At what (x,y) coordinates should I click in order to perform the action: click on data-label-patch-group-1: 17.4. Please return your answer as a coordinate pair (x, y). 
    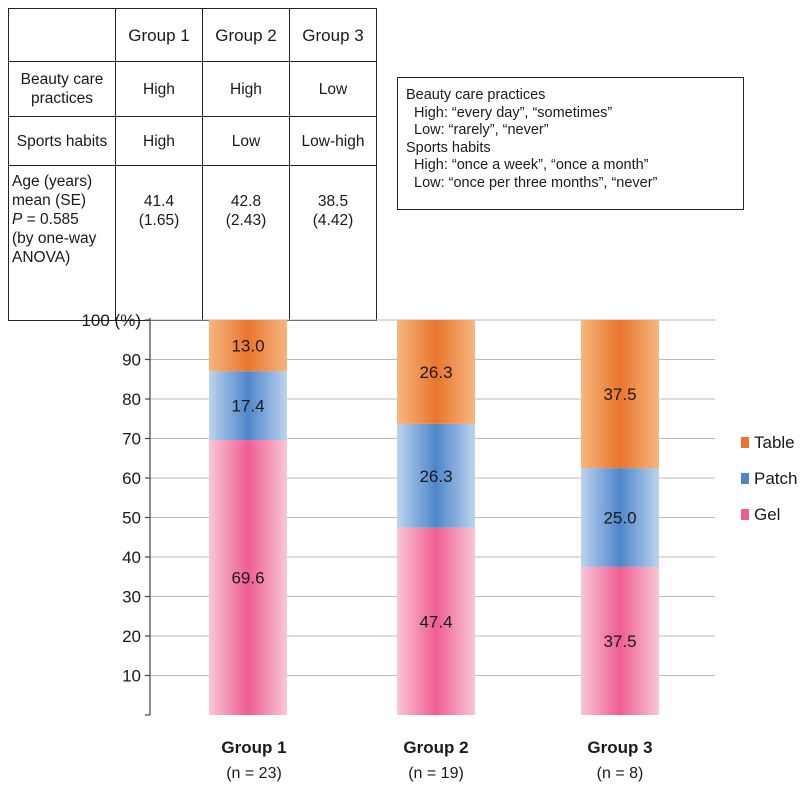
    Looking at the image, I should click on (247, 406).